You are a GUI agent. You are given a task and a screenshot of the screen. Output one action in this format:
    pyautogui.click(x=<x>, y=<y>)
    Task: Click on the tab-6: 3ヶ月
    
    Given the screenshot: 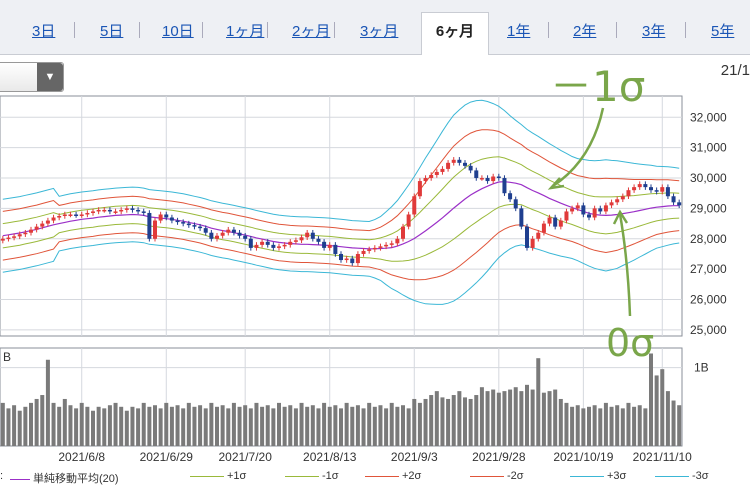 What is the action you would take?
    pyautogui.click(x=379, y=31)
    